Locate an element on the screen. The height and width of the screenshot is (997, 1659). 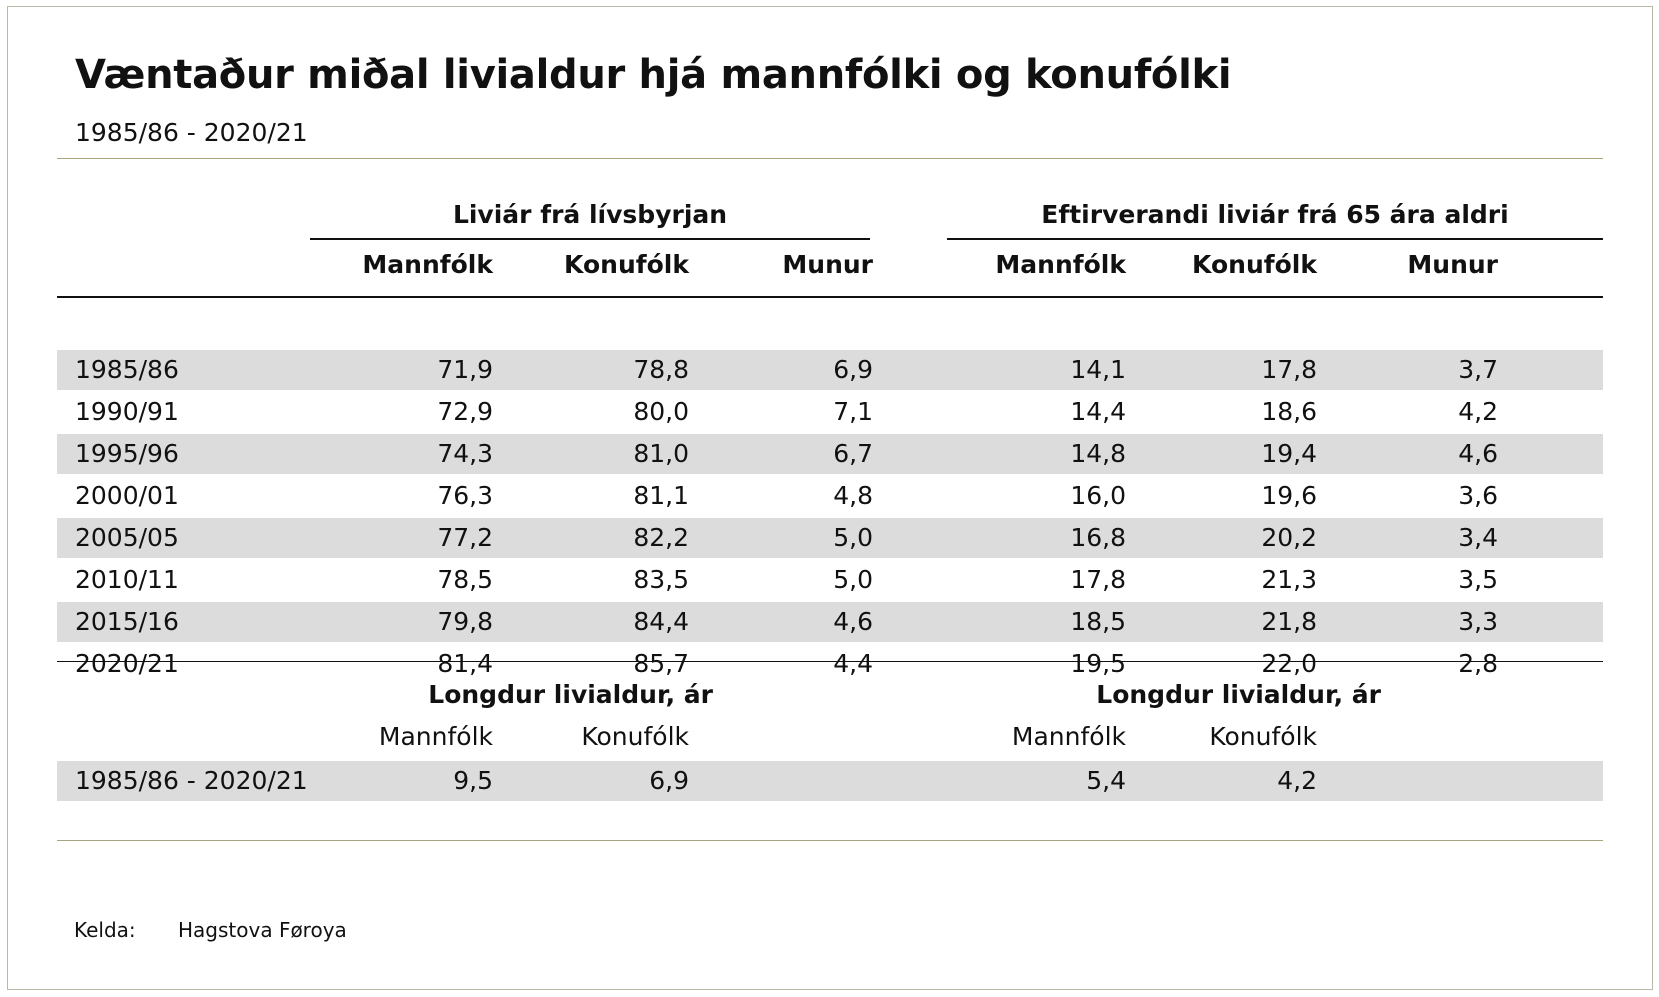
source-label: Kelda: is located at coordinates (105, 930).